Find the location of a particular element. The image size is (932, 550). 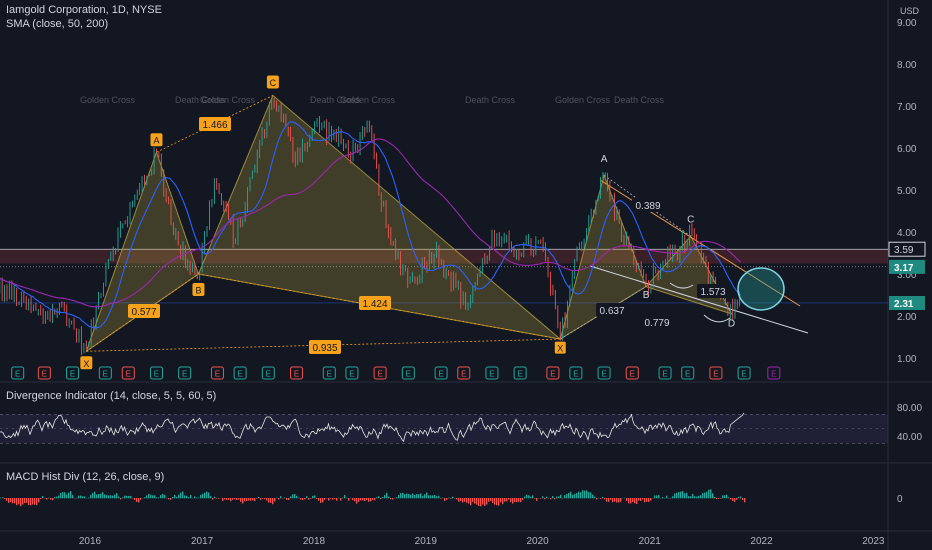

price-tick-label: 1.00 is located at coordinates (907, 359).